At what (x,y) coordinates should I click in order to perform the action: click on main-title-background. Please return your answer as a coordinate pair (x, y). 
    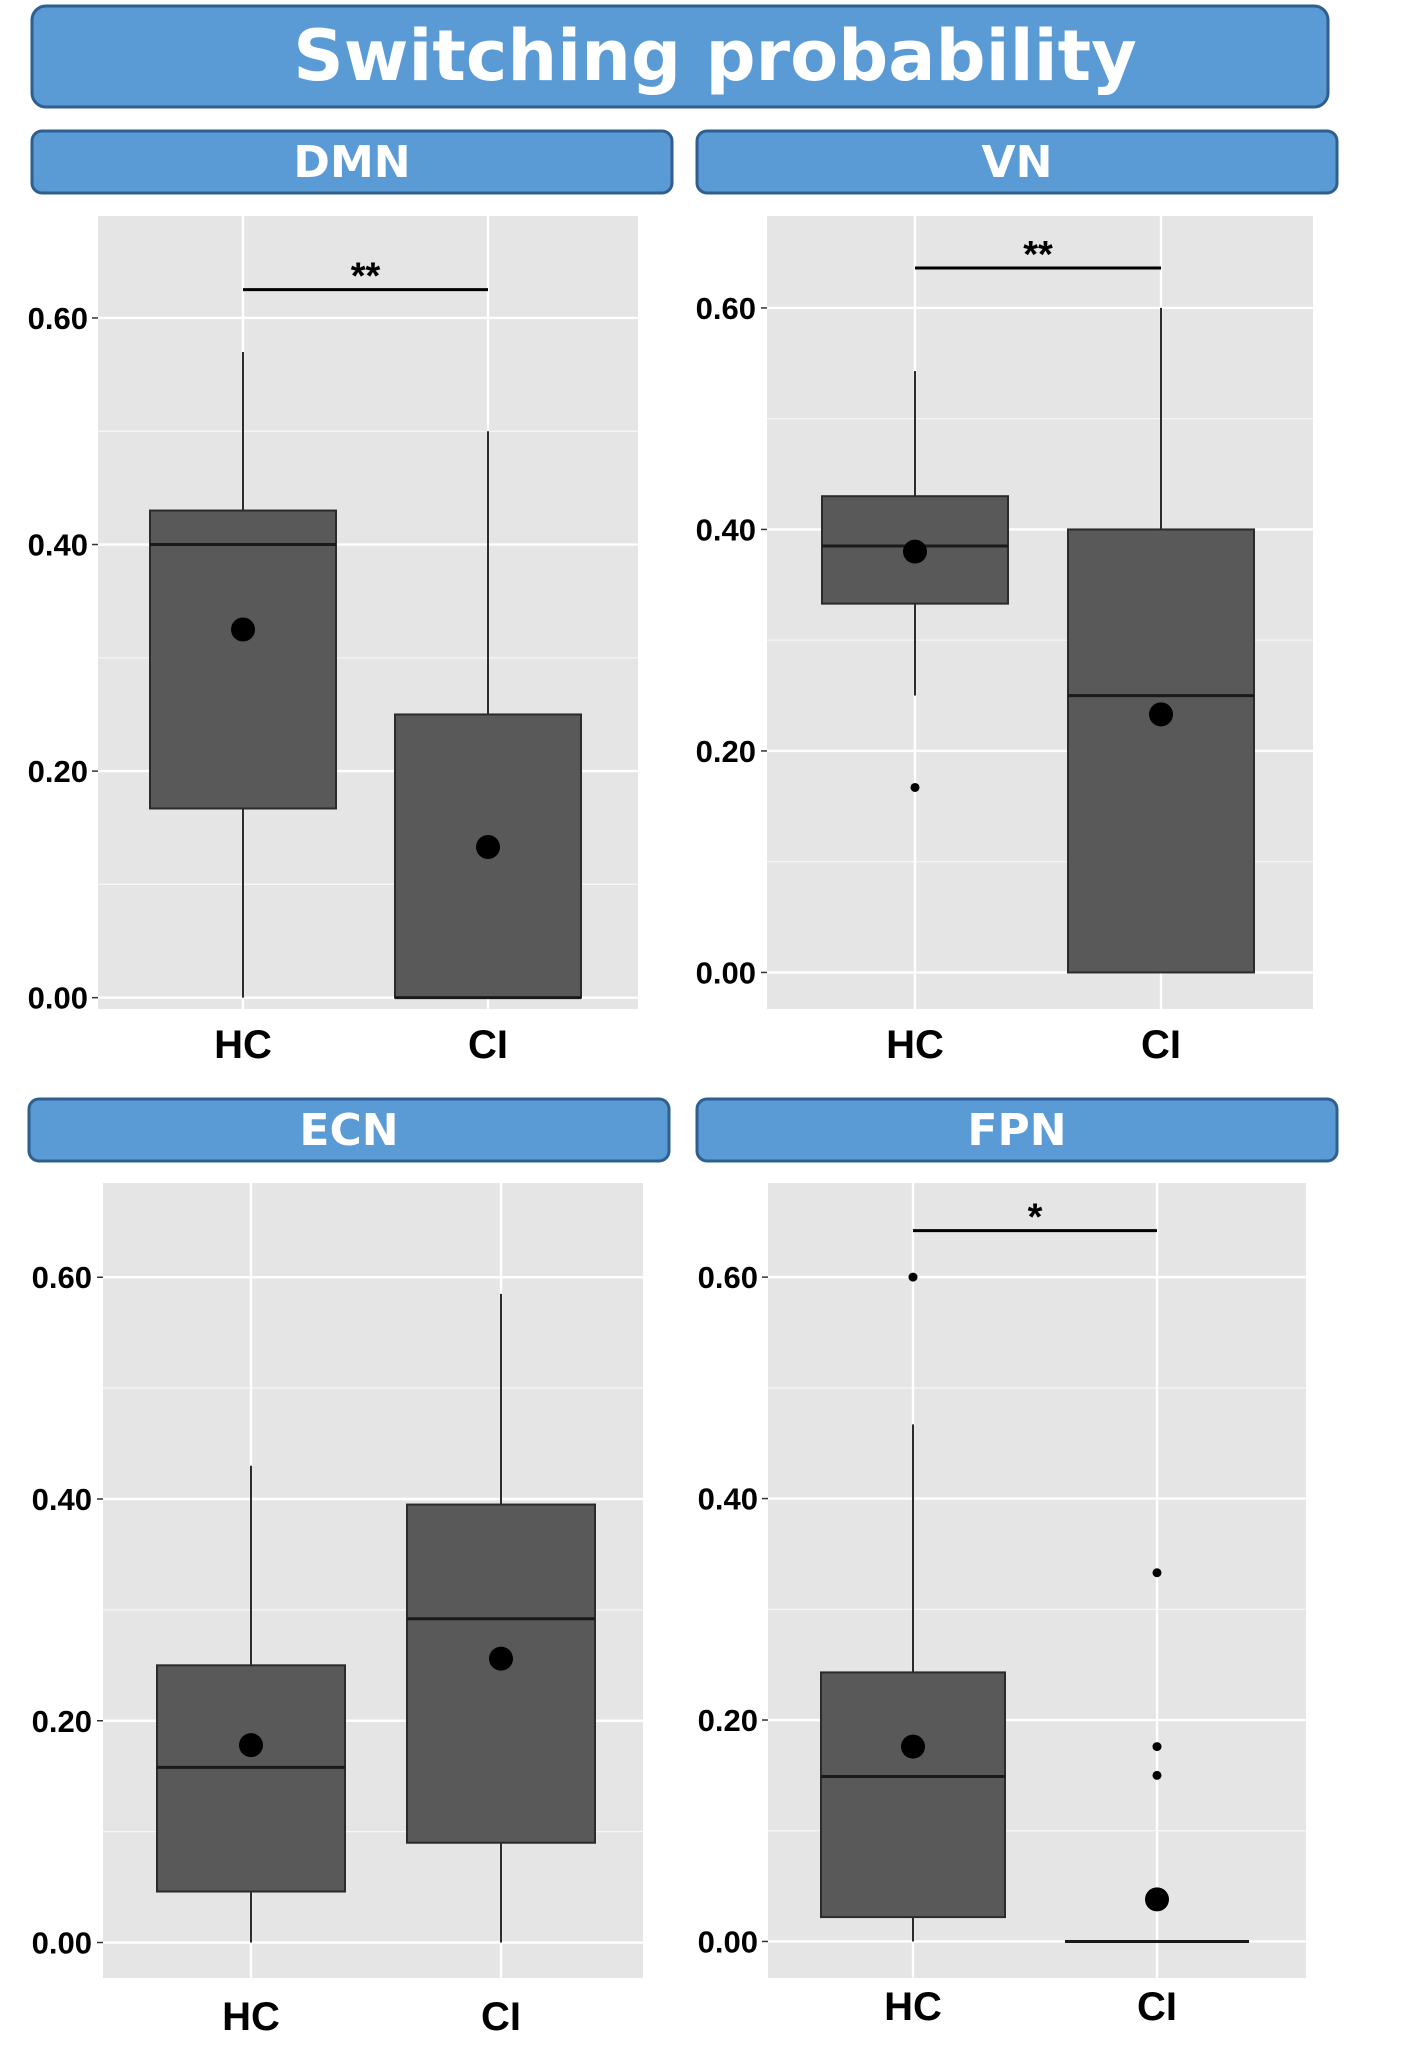
    Looking at the image, I should click on (680, 56).